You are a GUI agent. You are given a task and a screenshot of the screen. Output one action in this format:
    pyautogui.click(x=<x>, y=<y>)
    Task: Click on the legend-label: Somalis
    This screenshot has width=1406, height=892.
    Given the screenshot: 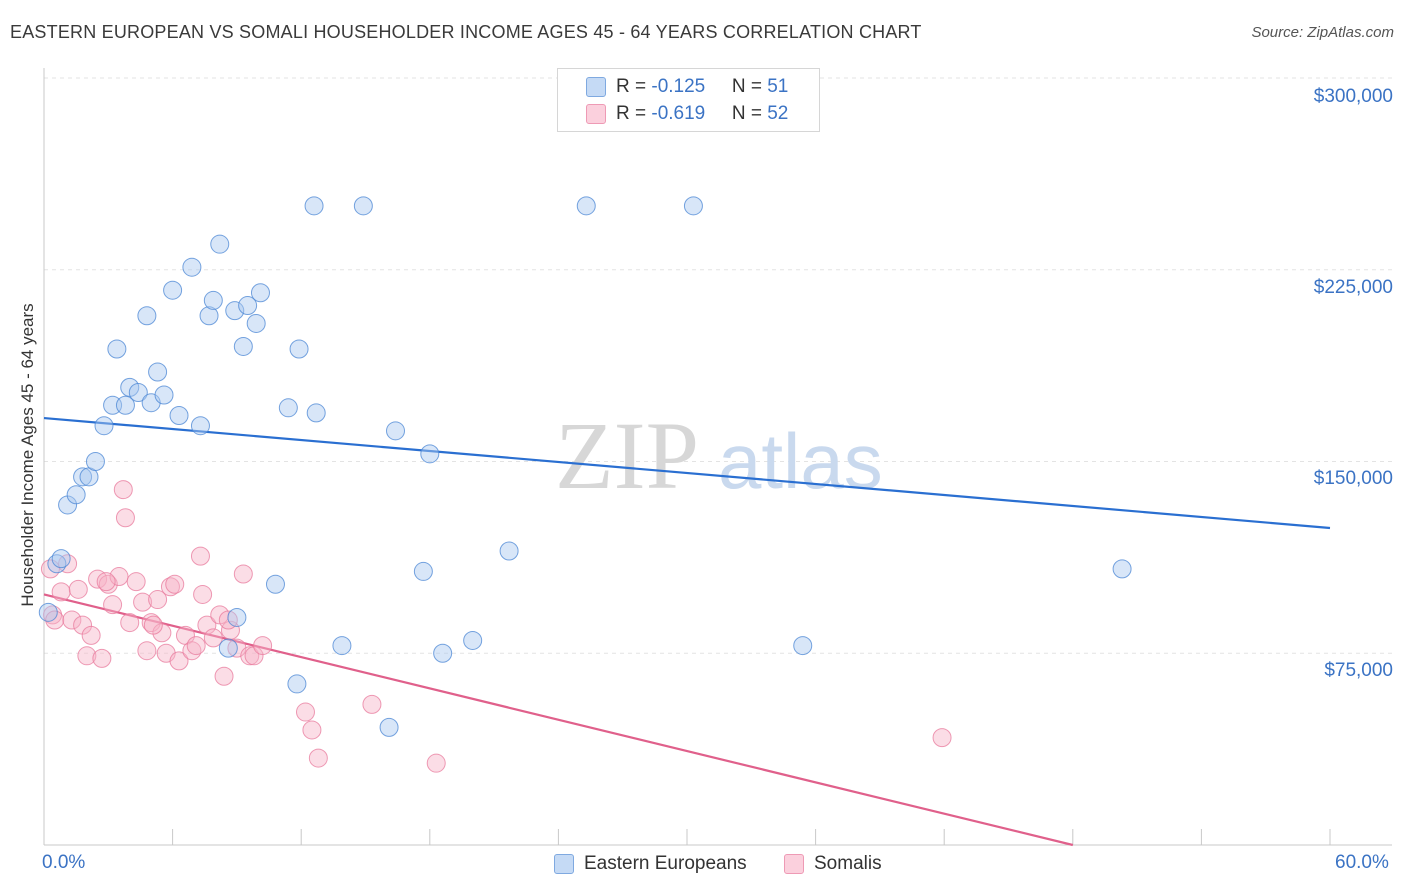 What is the action you would take?
    pyautogui.click(x=848, y=863)
    